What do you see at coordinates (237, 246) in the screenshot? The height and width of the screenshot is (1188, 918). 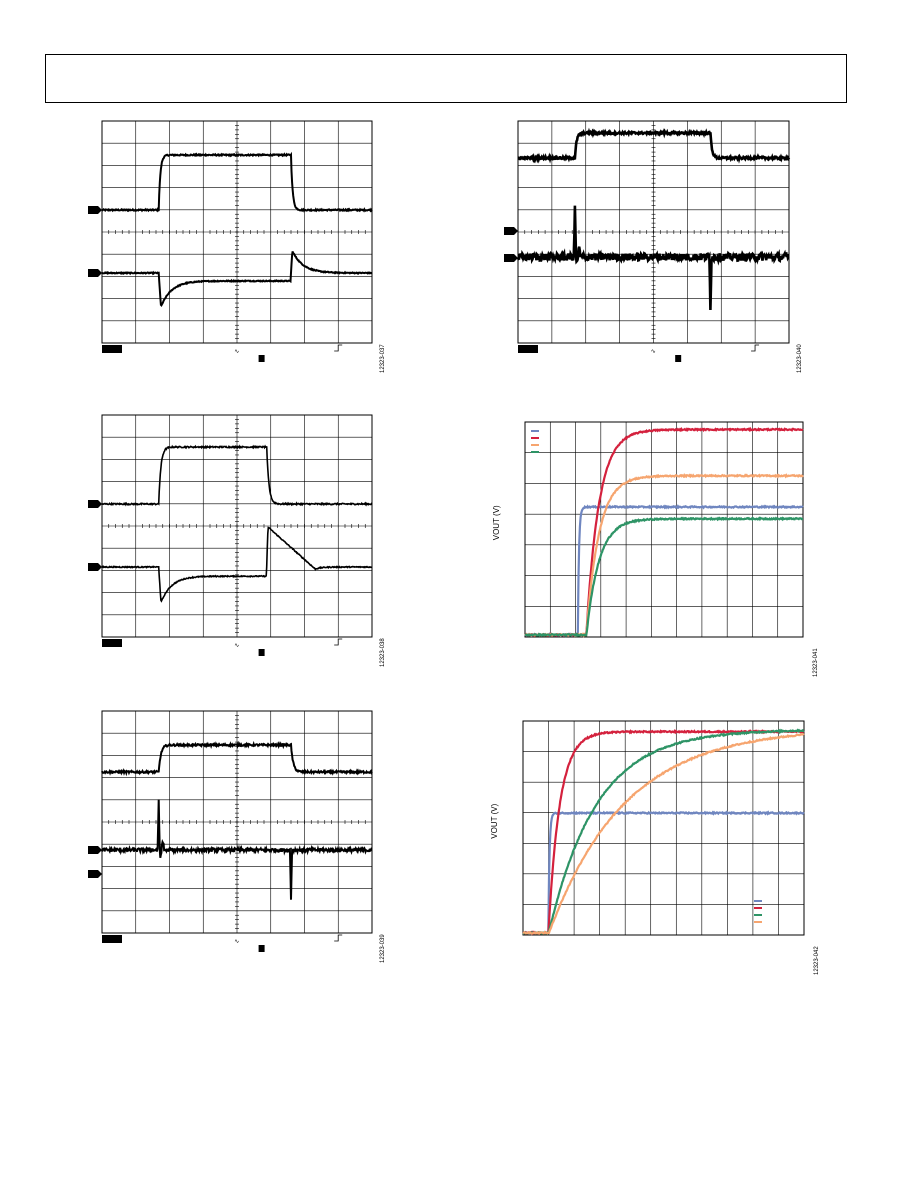 I see `scope-plot-1: ∿ 12323-037` at bounding box center [237, 246].